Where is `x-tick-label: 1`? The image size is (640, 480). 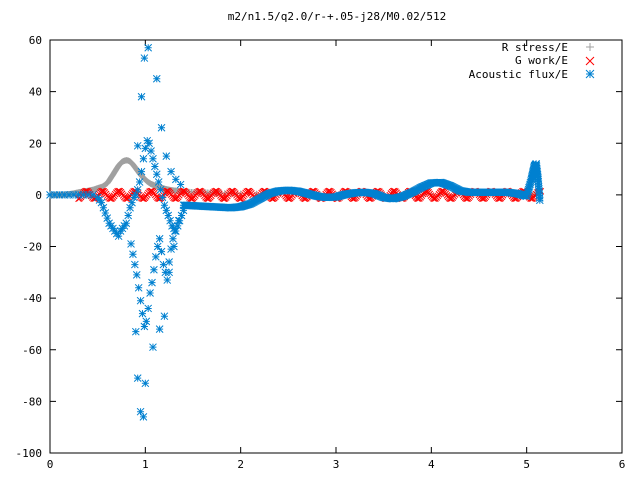 x-tick-label: 1 is located at coordinates (145, 464).